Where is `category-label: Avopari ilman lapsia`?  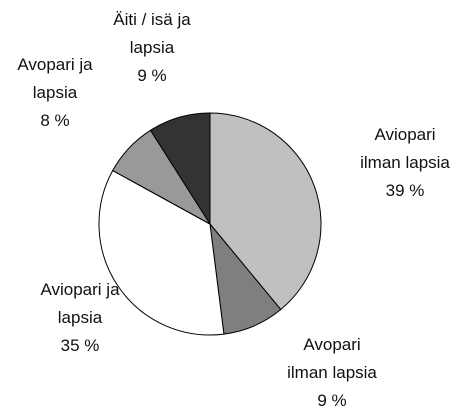 category-label: Avopari ilman lapsia is located at coordinates (332, 358).